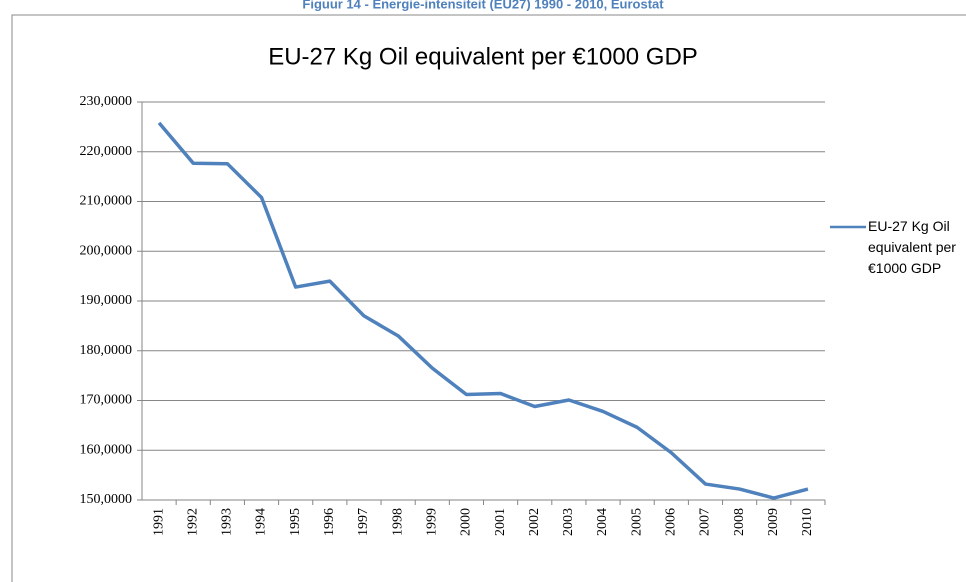  I want to click on x-tick-label: 1997, so click(363, 522).